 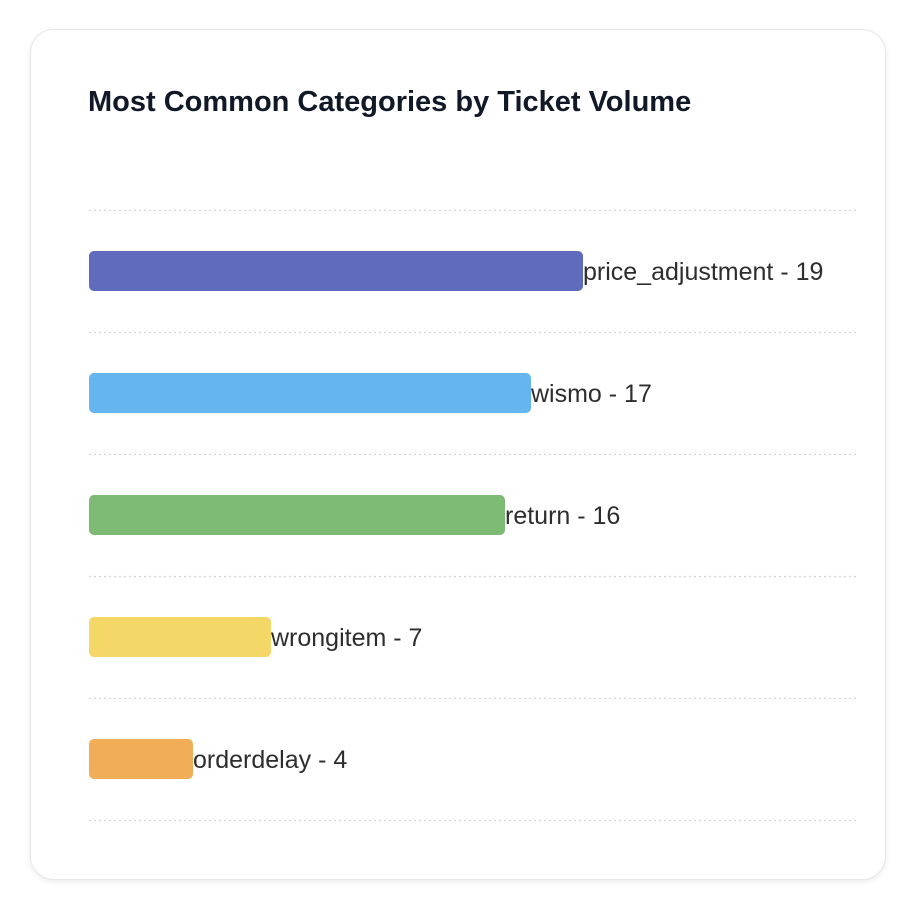 What do you see at coordinates (390, 102) in the screenshot?
I see `chart-title: Most Common Categories by Ticket Volume` at bounding box center [390, 102].